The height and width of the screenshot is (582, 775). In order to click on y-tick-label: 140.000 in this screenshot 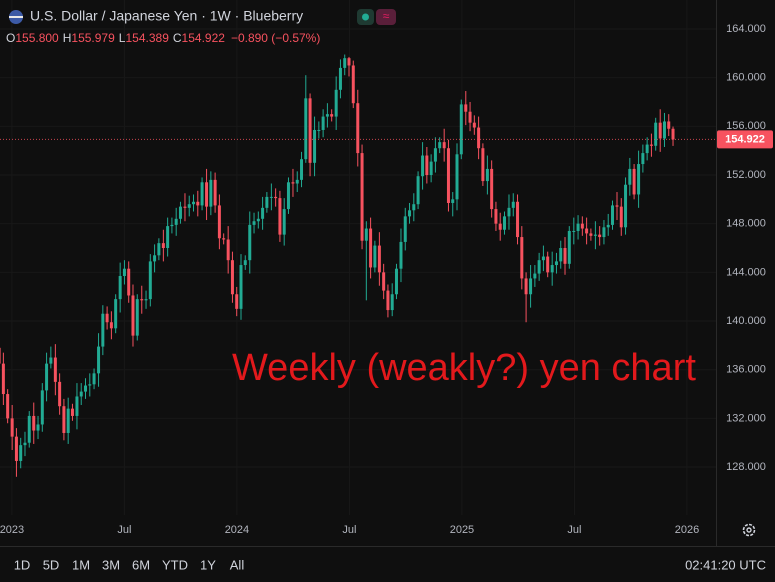, I will do `click(746, 321)`.